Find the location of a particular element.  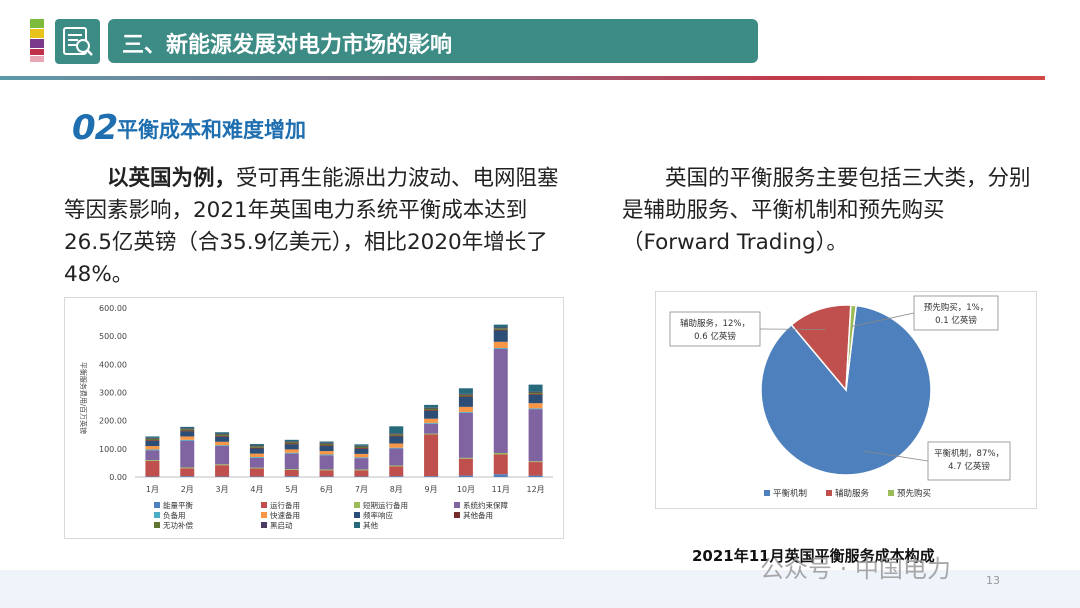

x-tick-label: 4月 is located at coordinates (256, 489).